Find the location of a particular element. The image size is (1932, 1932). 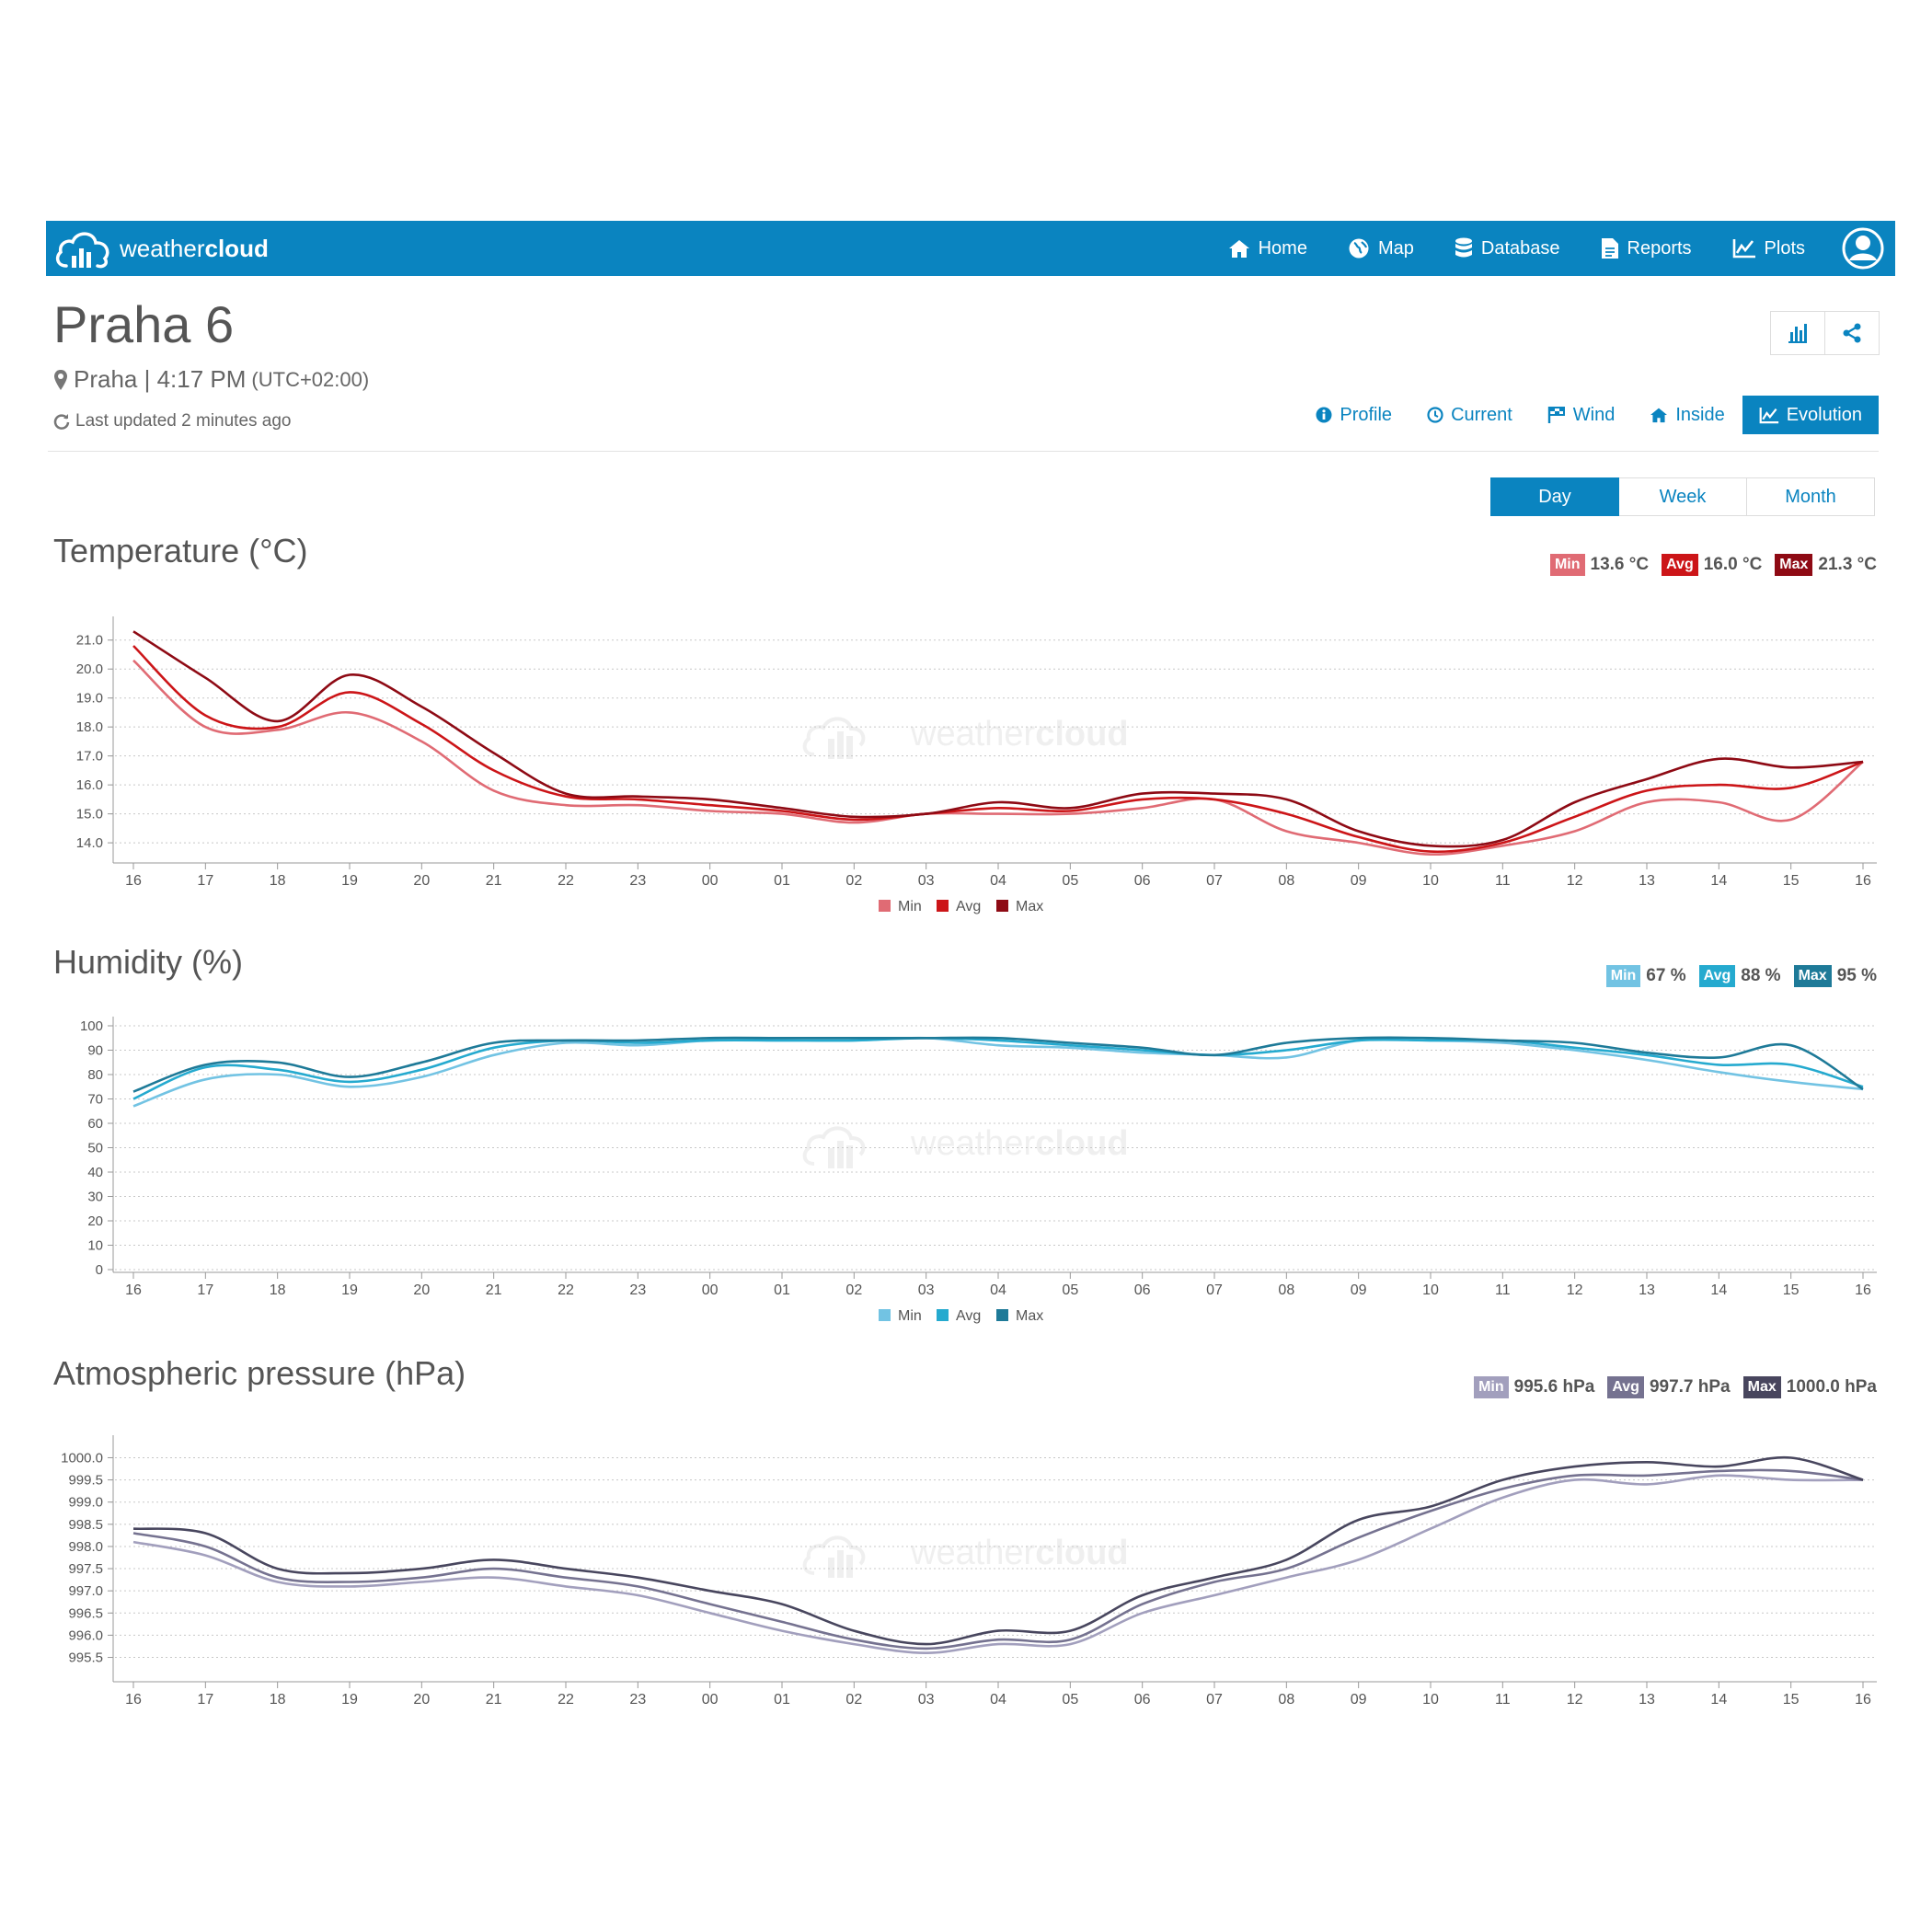

tab-evolution: Evolution is located at coordinates (1810, 415).